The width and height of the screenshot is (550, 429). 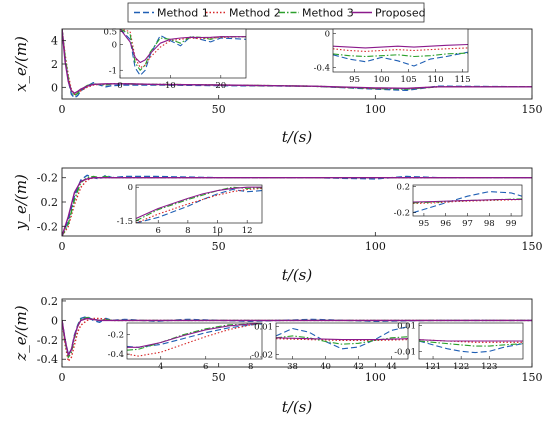 What do you see at coordinates (255, 13) in the screenshot?
I see `legend-label-method-2: Method 2` at bounding box center [255, 13].